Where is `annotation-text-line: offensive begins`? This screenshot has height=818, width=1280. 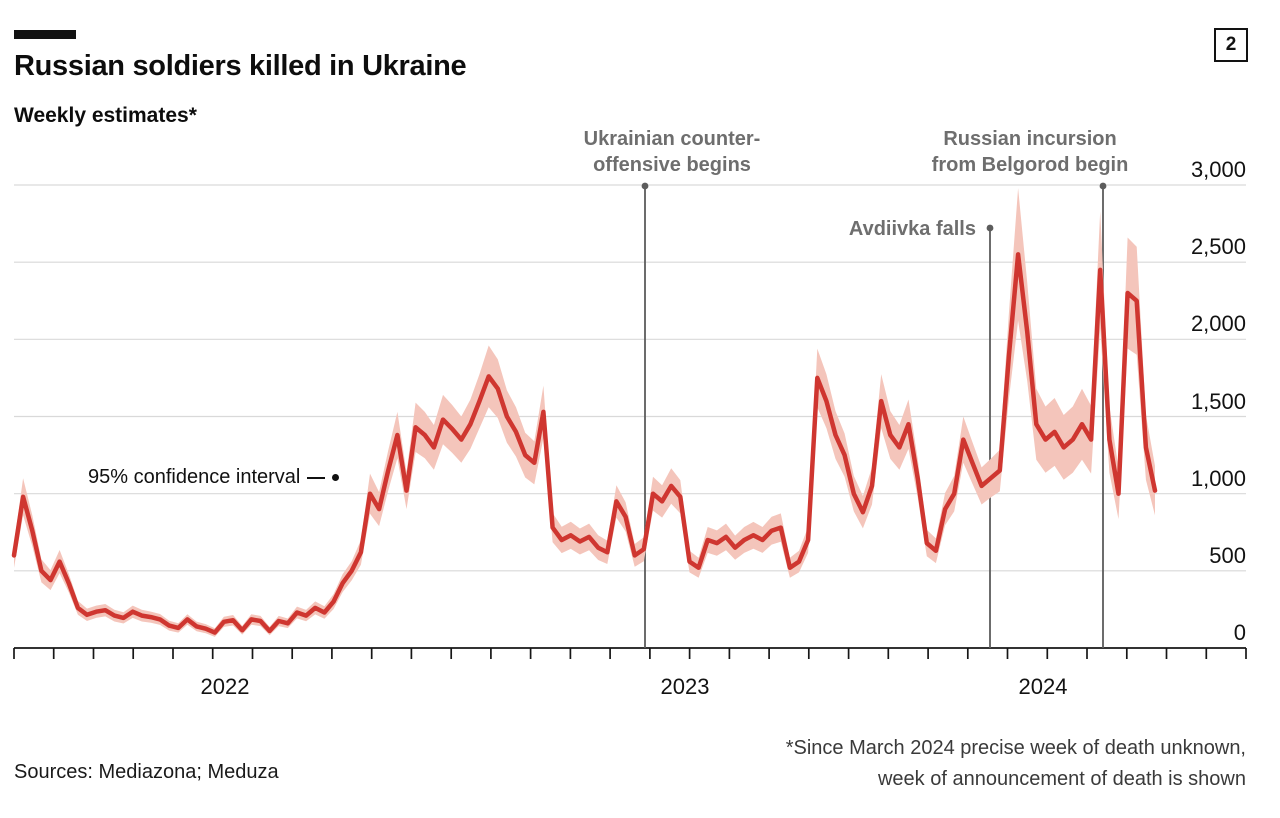
annotation-text-line: offensive begins is located at coordinates (672, 165).